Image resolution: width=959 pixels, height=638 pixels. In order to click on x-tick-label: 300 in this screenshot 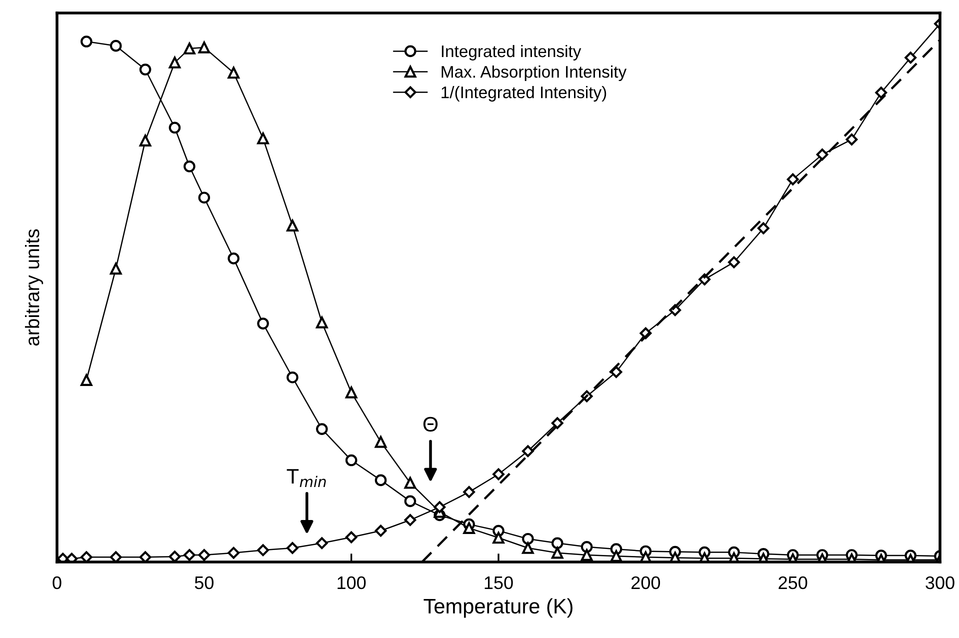, I will do `click(940, 583)`.